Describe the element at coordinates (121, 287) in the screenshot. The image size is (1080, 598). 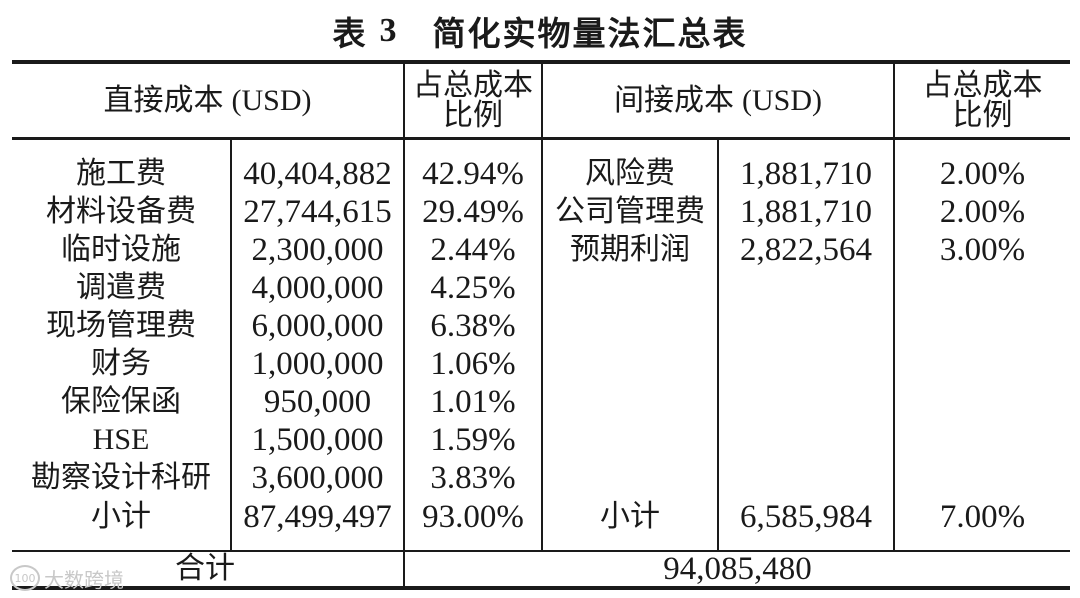
I see `direct-name-mobilization: 调遣费` at that location.